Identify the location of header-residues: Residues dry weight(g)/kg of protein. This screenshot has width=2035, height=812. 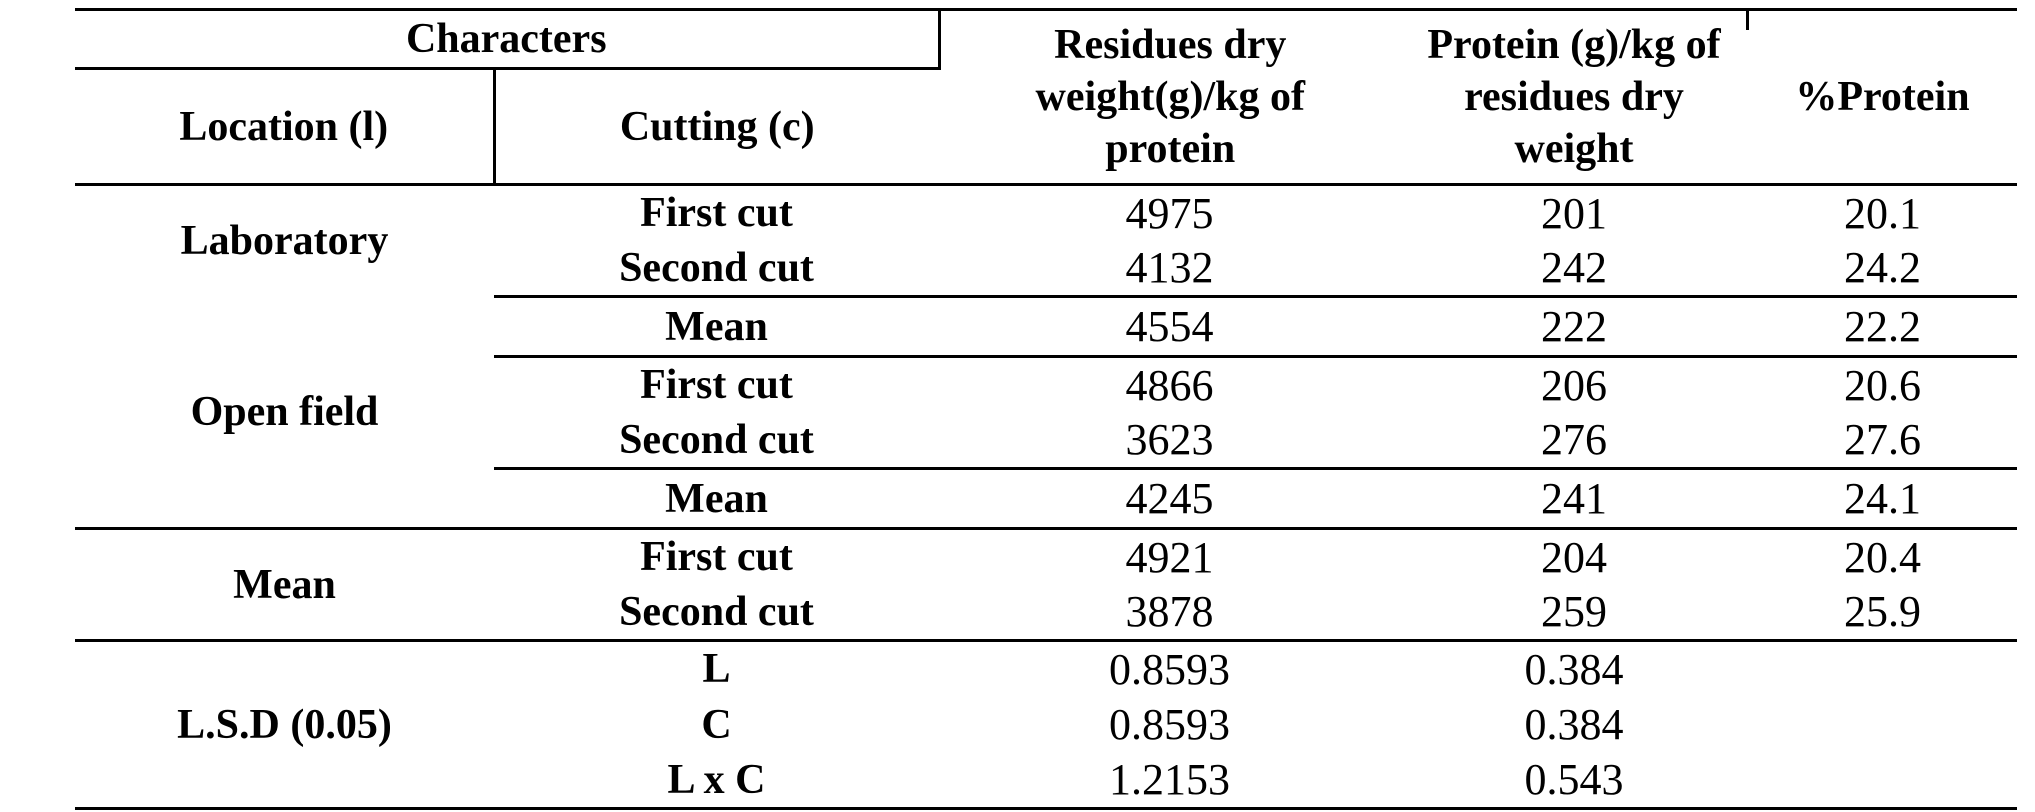
(1169, 97).